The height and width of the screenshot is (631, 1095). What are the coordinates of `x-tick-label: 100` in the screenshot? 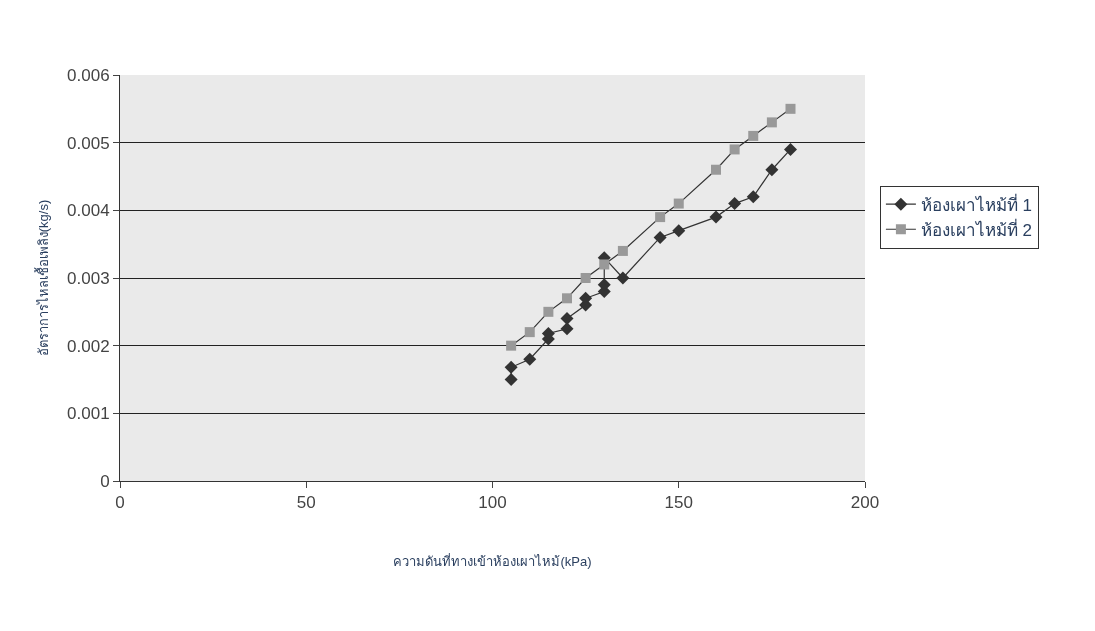 It's located at (492, 503).